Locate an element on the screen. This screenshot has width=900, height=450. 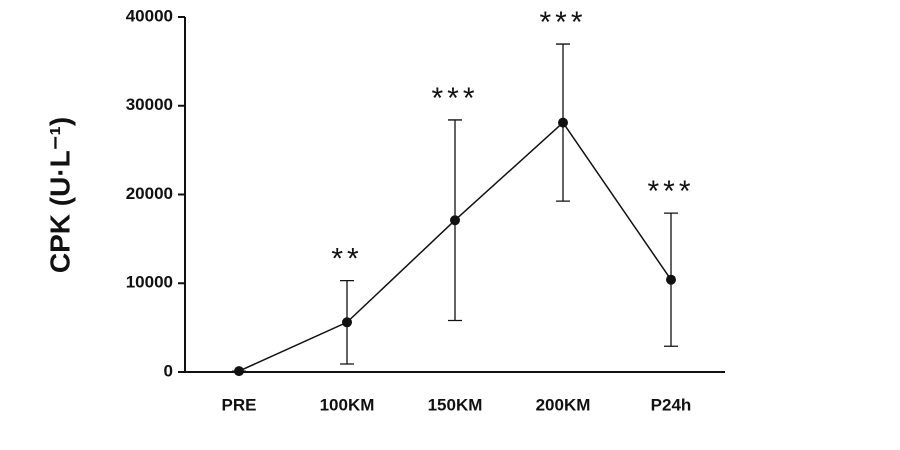
y-tick-label: 0 is located at coordinates (168, 370).